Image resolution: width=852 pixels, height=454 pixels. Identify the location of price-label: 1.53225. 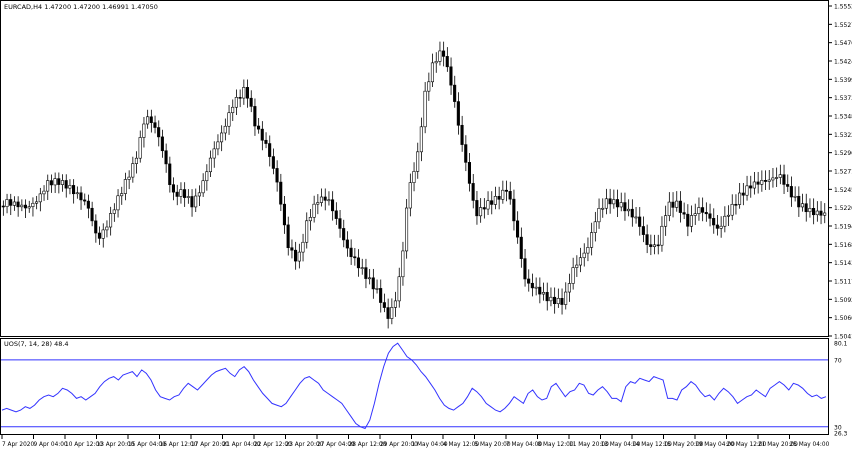
(843, 135).